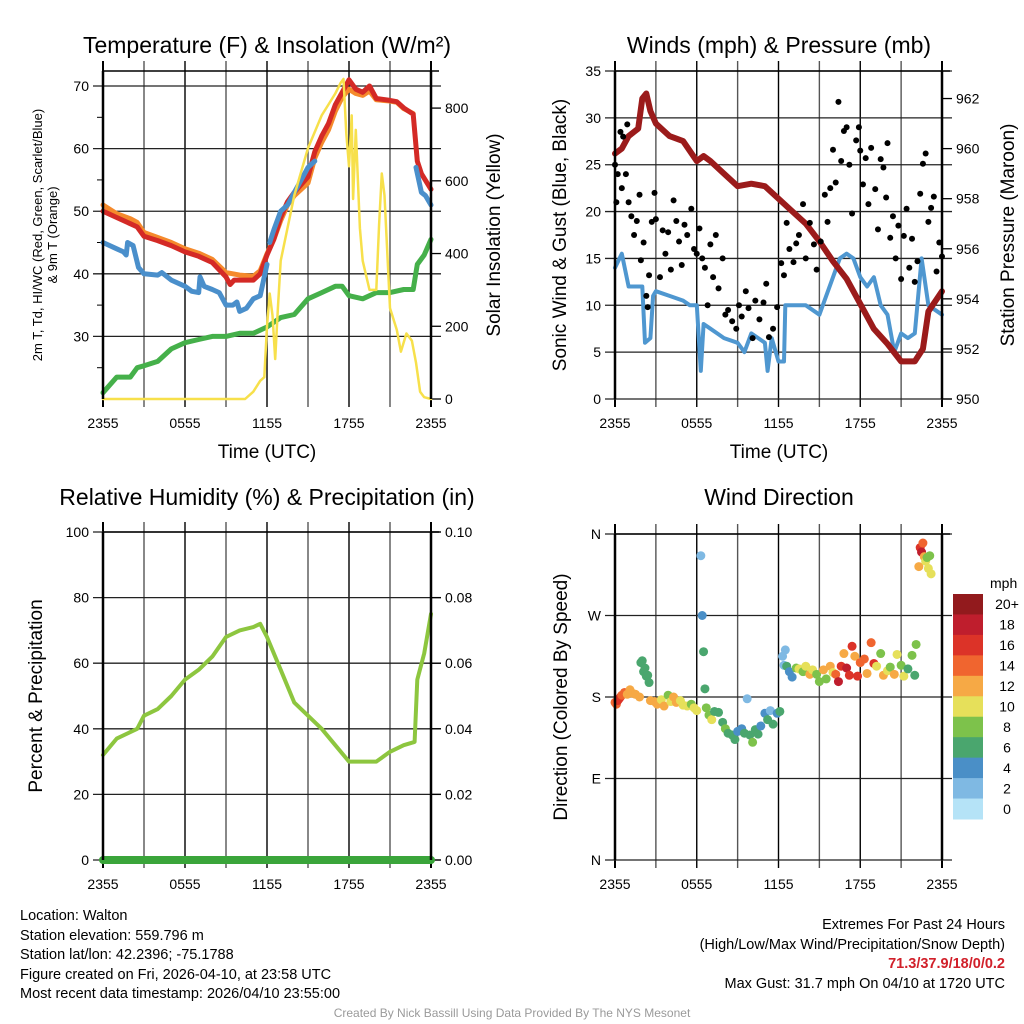 This screenshot has width=1024, height=1024. What do you see at coordinates (458, 860) in the screenshot?
I see `y-right-tick-label: 0.00` at bounding box center [458, 860].